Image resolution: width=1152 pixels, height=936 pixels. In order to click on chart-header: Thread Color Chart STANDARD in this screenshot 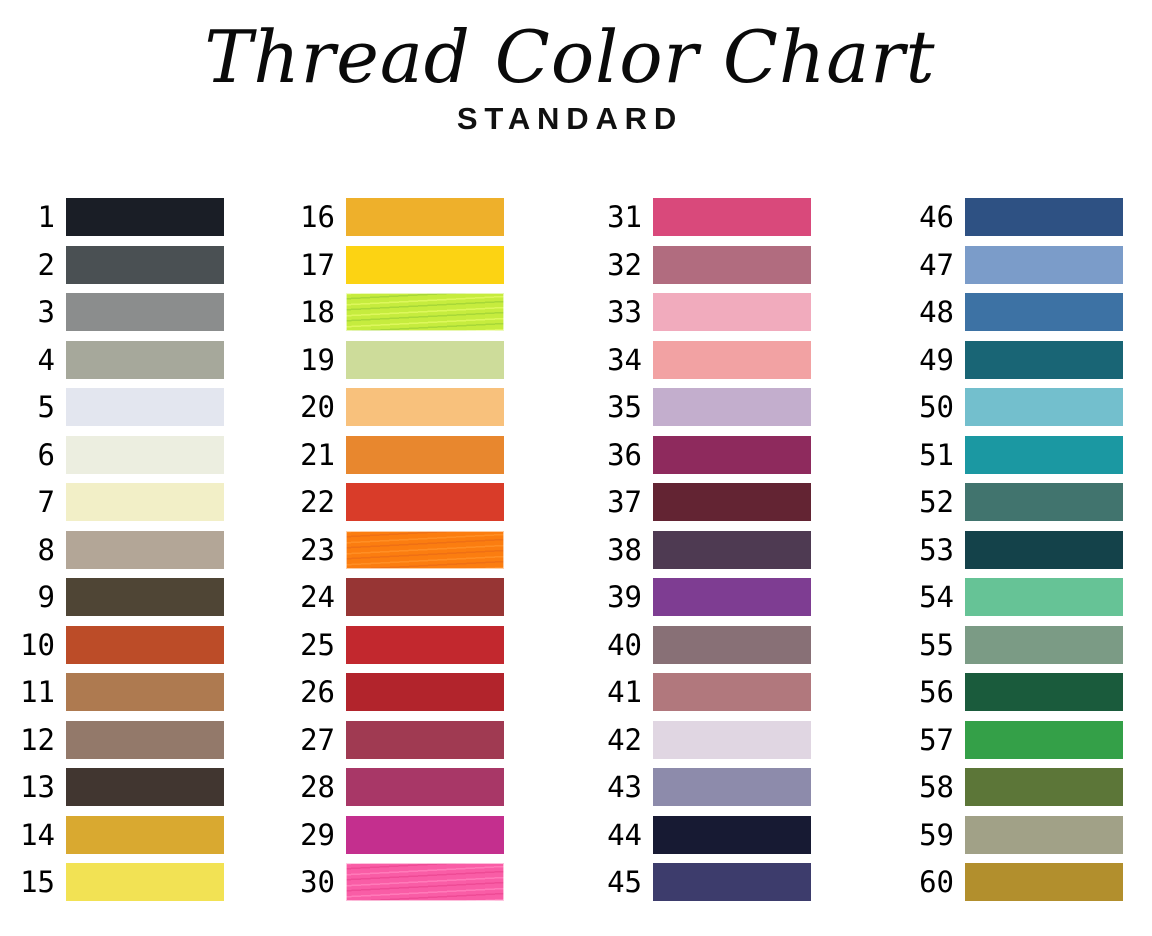, I will do `click(570, 68)`.